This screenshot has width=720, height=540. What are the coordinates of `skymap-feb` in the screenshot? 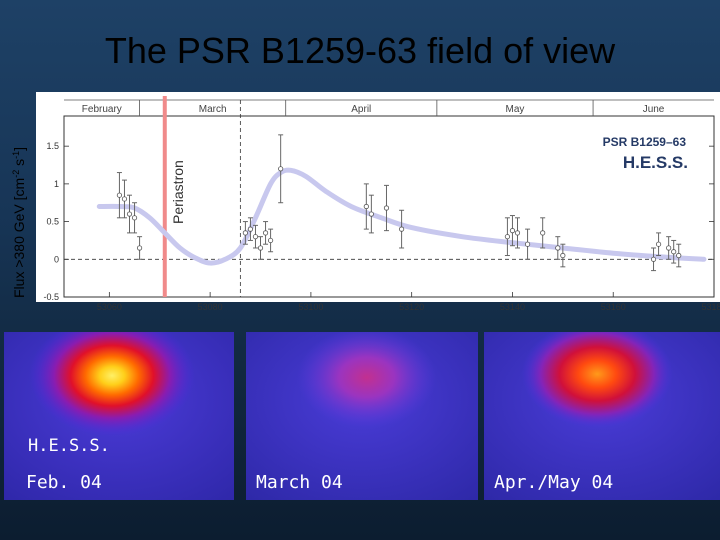 It's located at (119, 416).